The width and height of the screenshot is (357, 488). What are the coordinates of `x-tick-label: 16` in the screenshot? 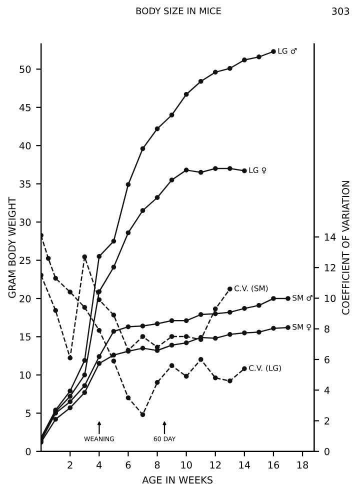 It's located at (274, 465).